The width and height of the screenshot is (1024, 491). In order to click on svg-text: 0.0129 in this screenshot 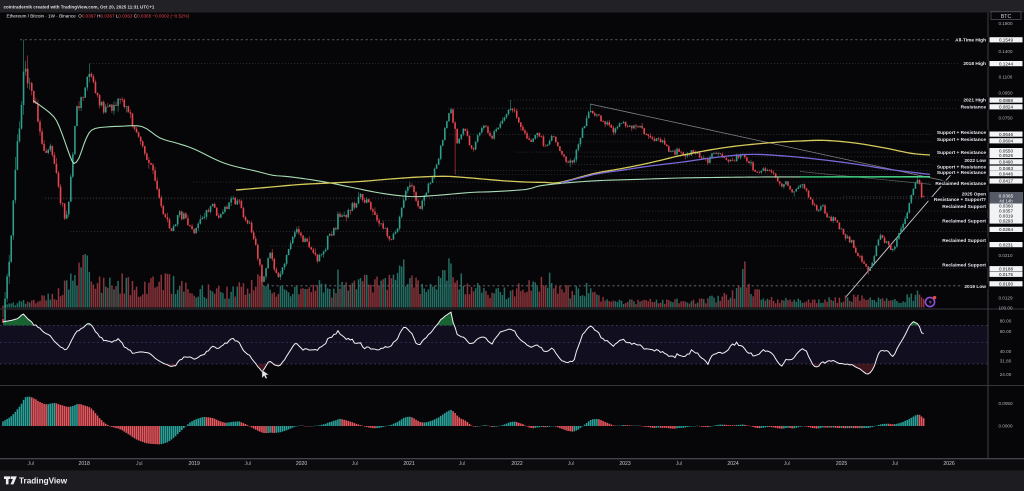, I will do `click(1005, 297)`.